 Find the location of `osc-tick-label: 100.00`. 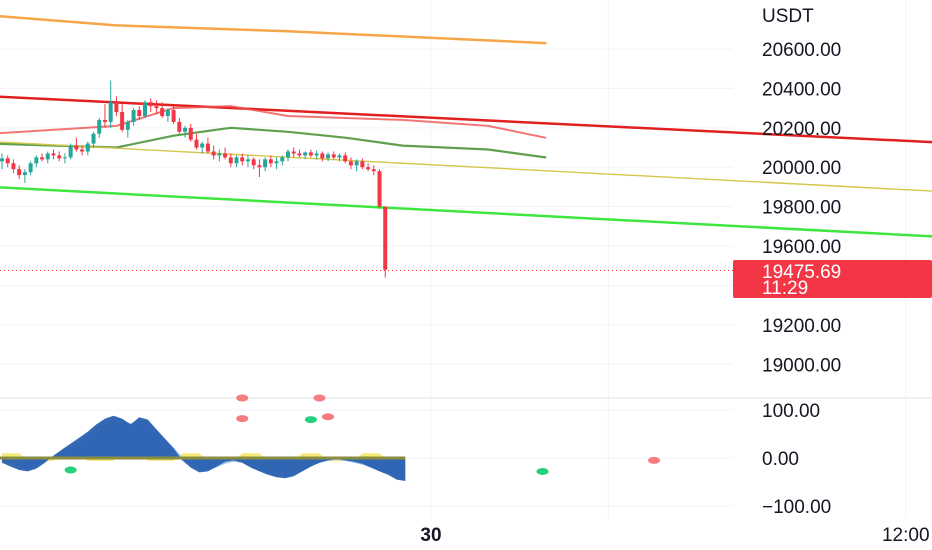

osc-tick-label: 100.00 is located at coordinates (791, 411).